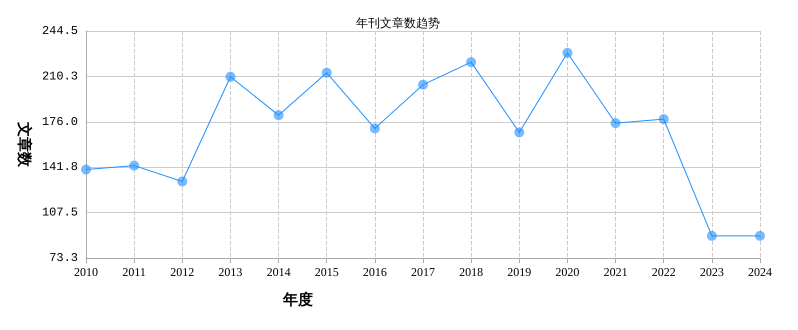  Describe the element at coordinates (60, 31) in the screenshot. I see `y-tick-label: 244.5` at that location.